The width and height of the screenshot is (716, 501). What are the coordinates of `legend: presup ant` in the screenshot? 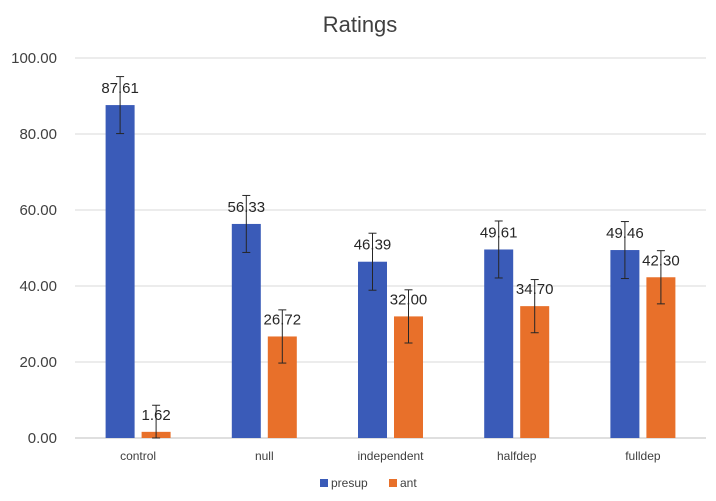 It's located at (368, 483).